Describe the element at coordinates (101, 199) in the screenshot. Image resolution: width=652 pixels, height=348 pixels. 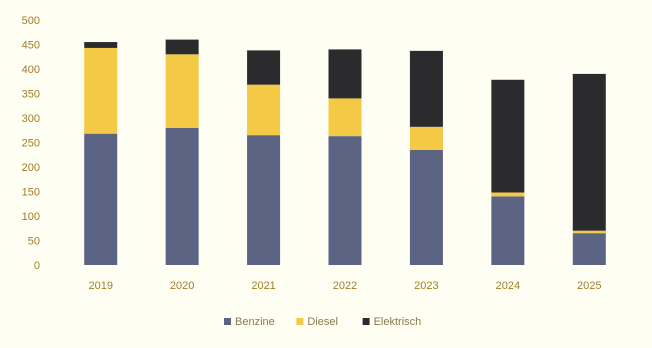
I see `bar-segment-benzine-2019` at that location.